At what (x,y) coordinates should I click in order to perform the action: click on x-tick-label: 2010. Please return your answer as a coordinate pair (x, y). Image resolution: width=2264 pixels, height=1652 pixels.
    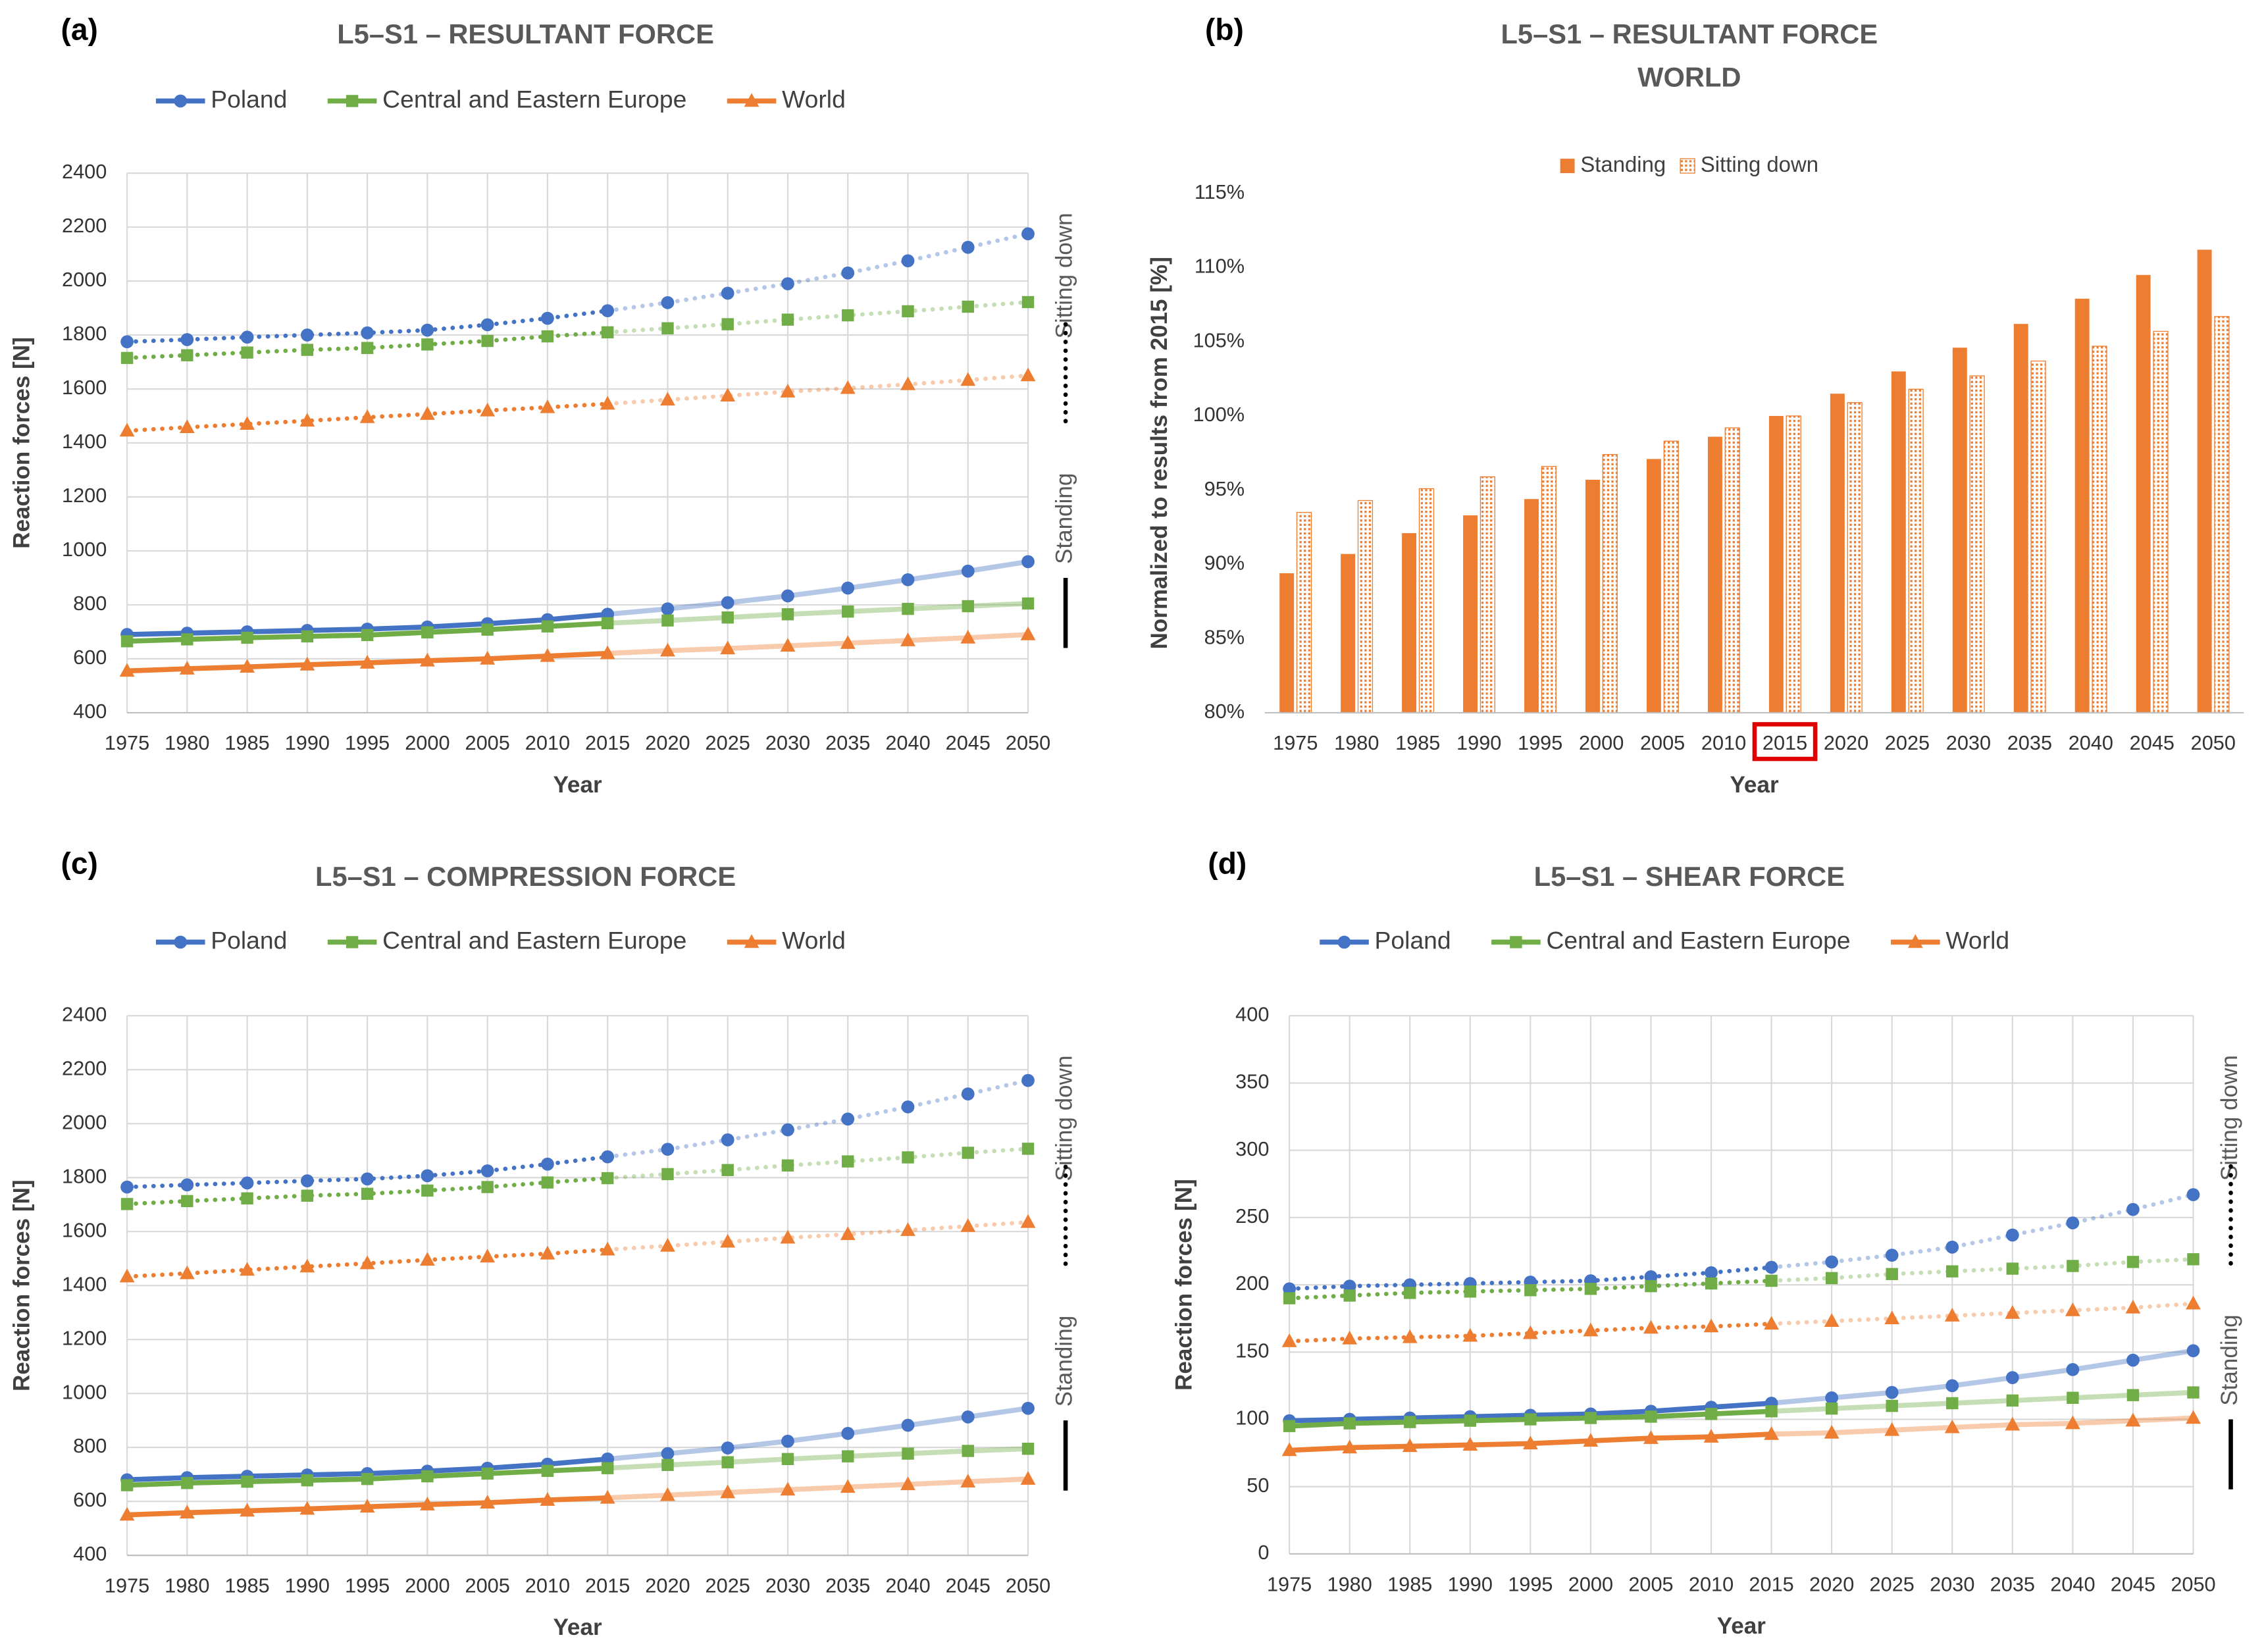
    Looking at the image, I should click on (1711, 1583).